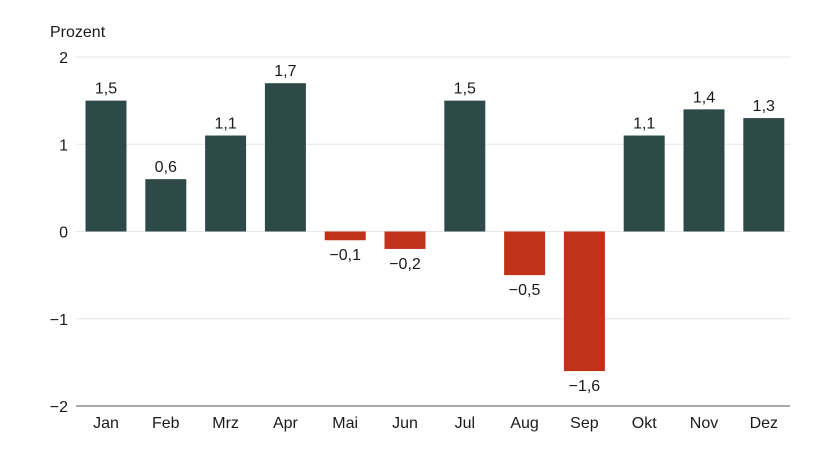 The height and width of the screenshot is (462, 840). What do you see at coordinates (524, 423) in the screenshot?
I see `x-tick-label: Aug` at bounding box center [524, 423].